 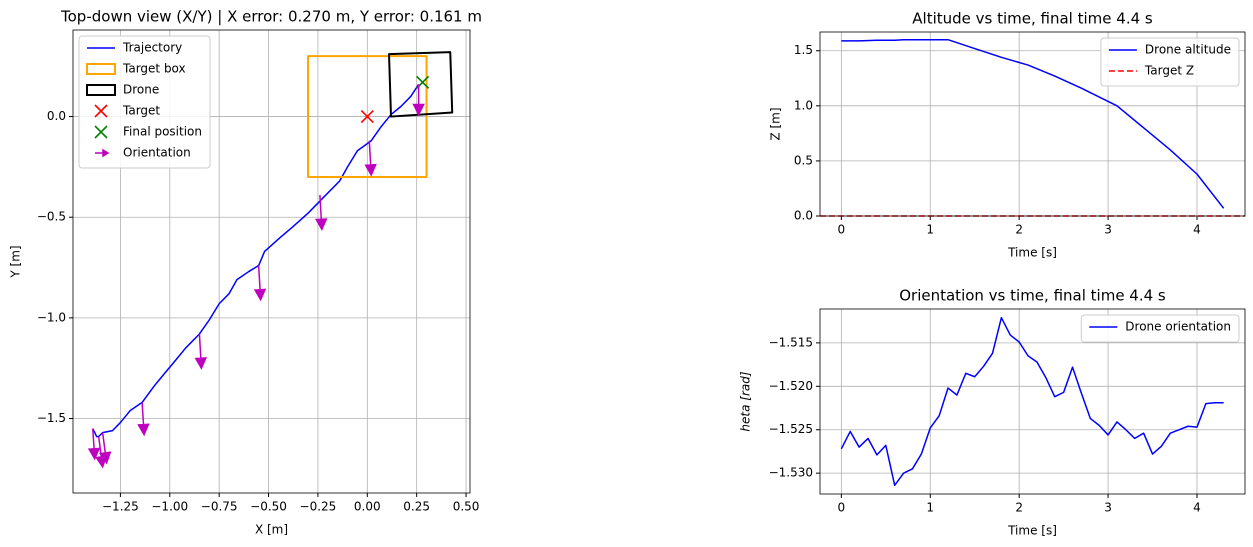 What do you see at coordinates (154, 69) in the screenshot?
I see `legend-label: Target box` at bounding box center [154, 69].